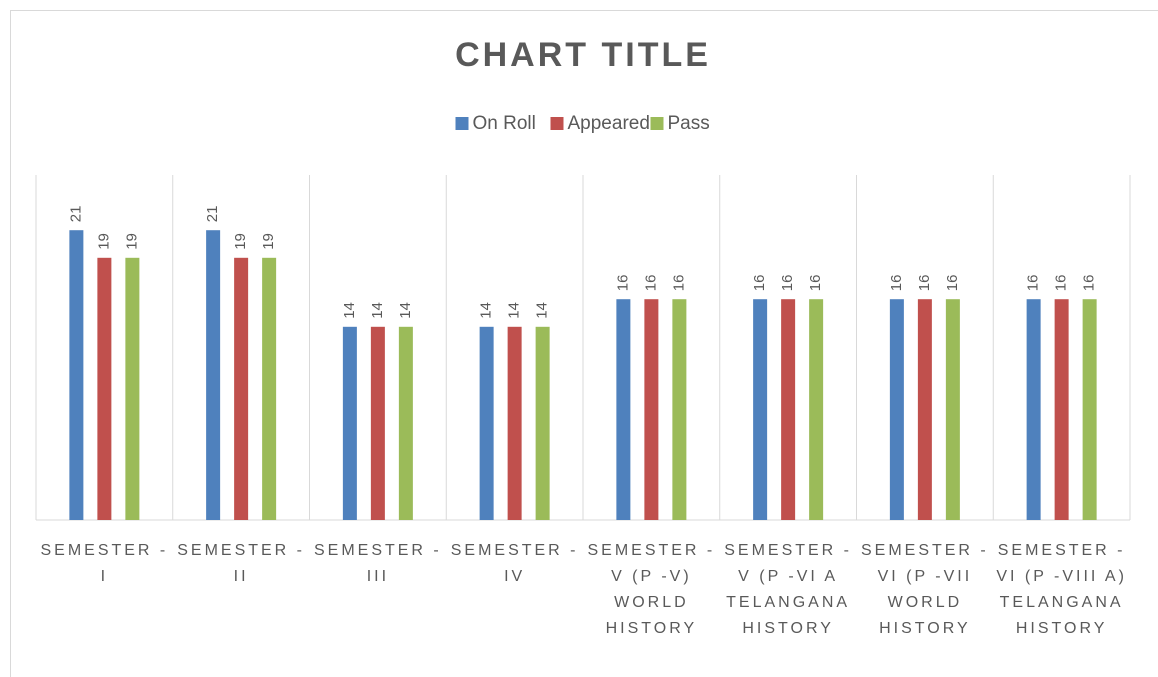 Image resolution: width=1158 pixels, height=677 pixels. I want to click on legend-label: Pass, so click(689, 123).